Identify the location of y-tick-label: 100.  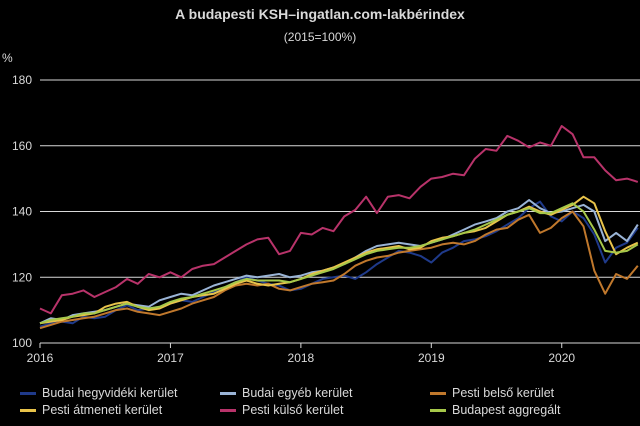
(22, 343).